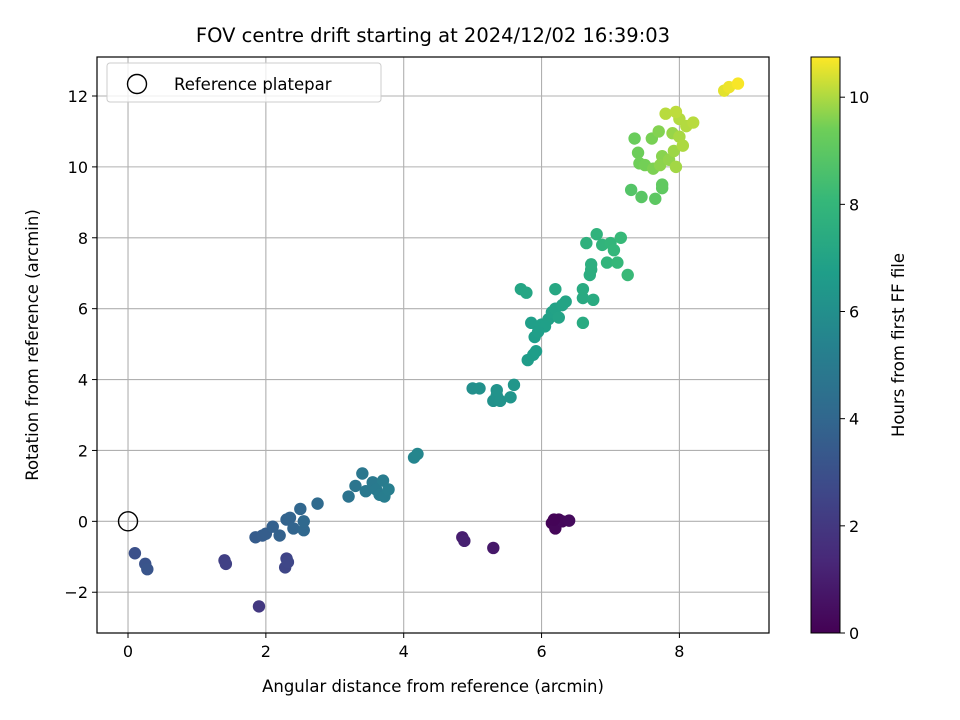  Describe the element at coordinates (404, 651) in the screenshot. I see `x-tick-label: 4` at that location.